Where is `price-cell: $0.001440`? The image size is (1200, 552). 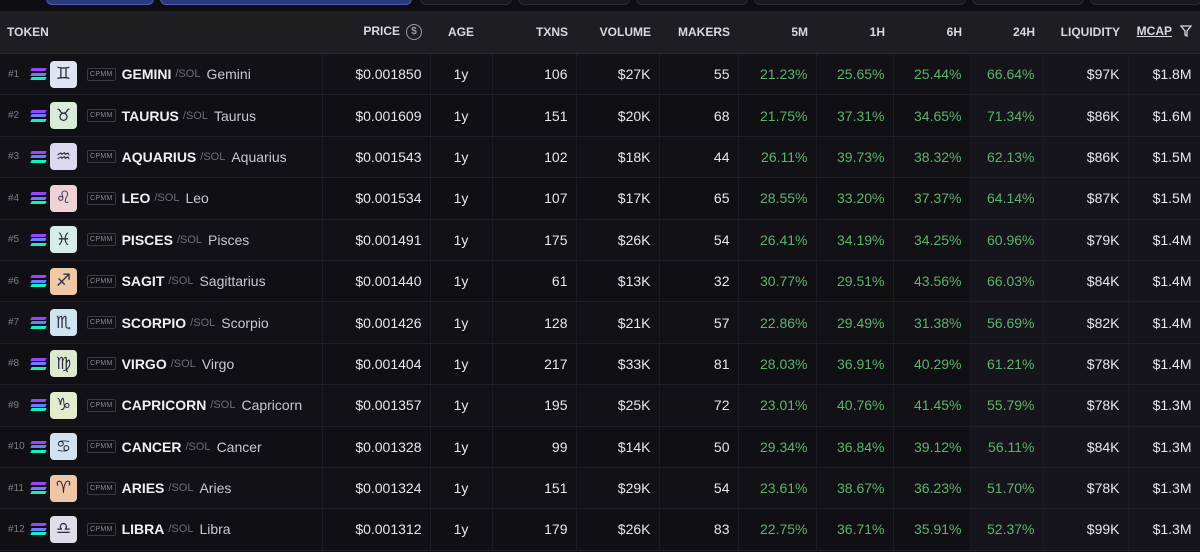 price-cell: $0.001440 is located at coordinates (376, 281).